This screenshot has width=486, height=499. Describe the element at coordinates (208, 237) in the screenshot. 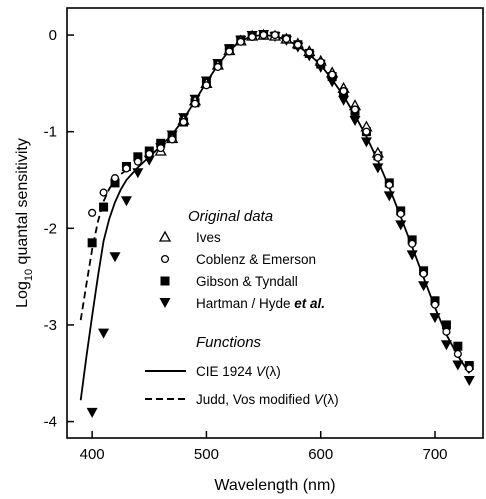

I see `legend-label-ives: Ives` at that location.